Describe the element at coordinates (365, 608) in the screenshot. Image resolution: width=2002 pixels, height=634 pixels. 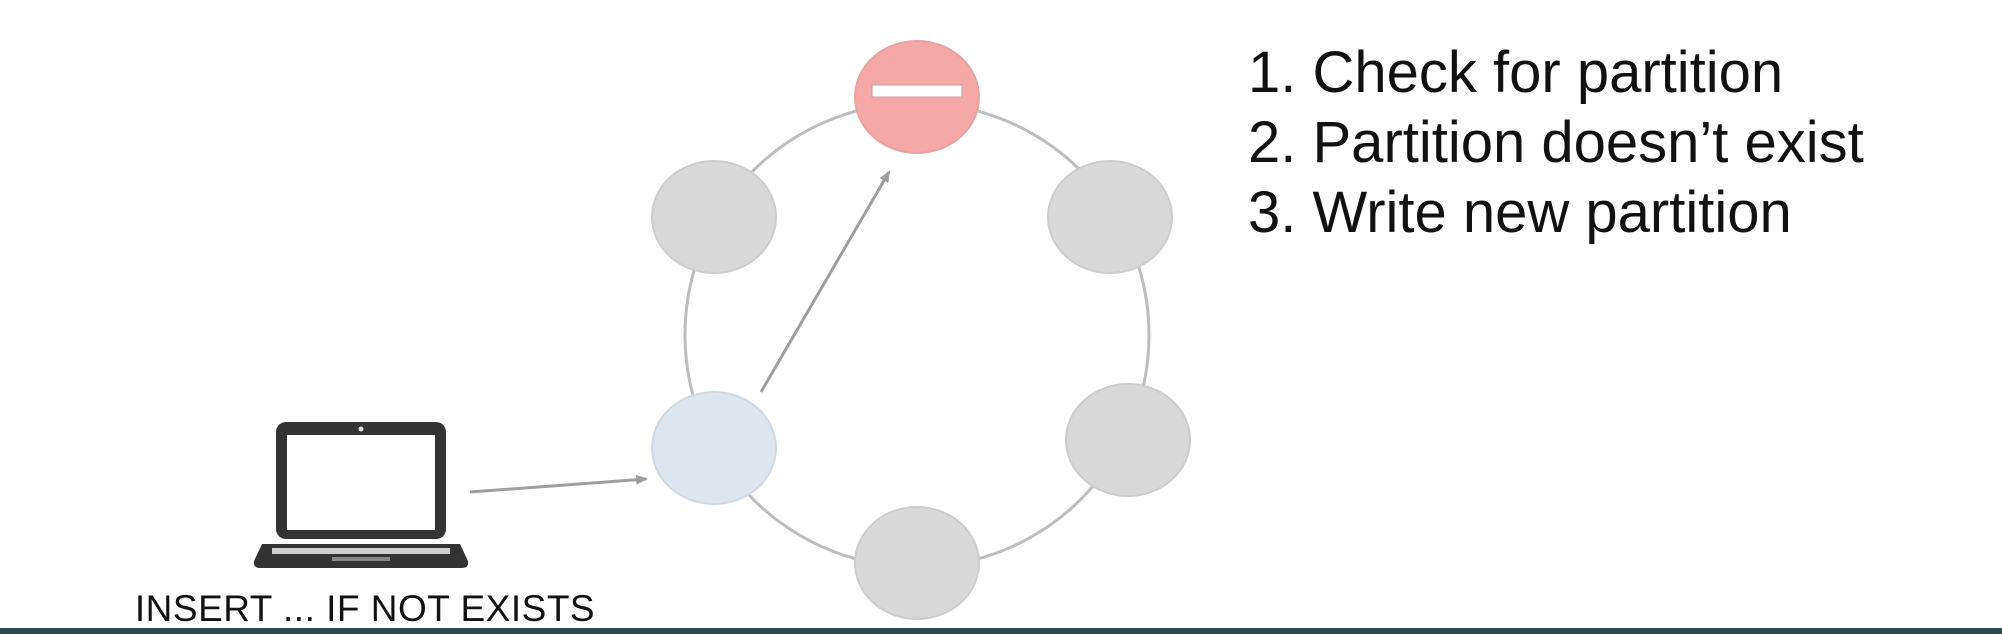
I see `client-query-label: INSERT ... IF NOT EXISTS` at that location.